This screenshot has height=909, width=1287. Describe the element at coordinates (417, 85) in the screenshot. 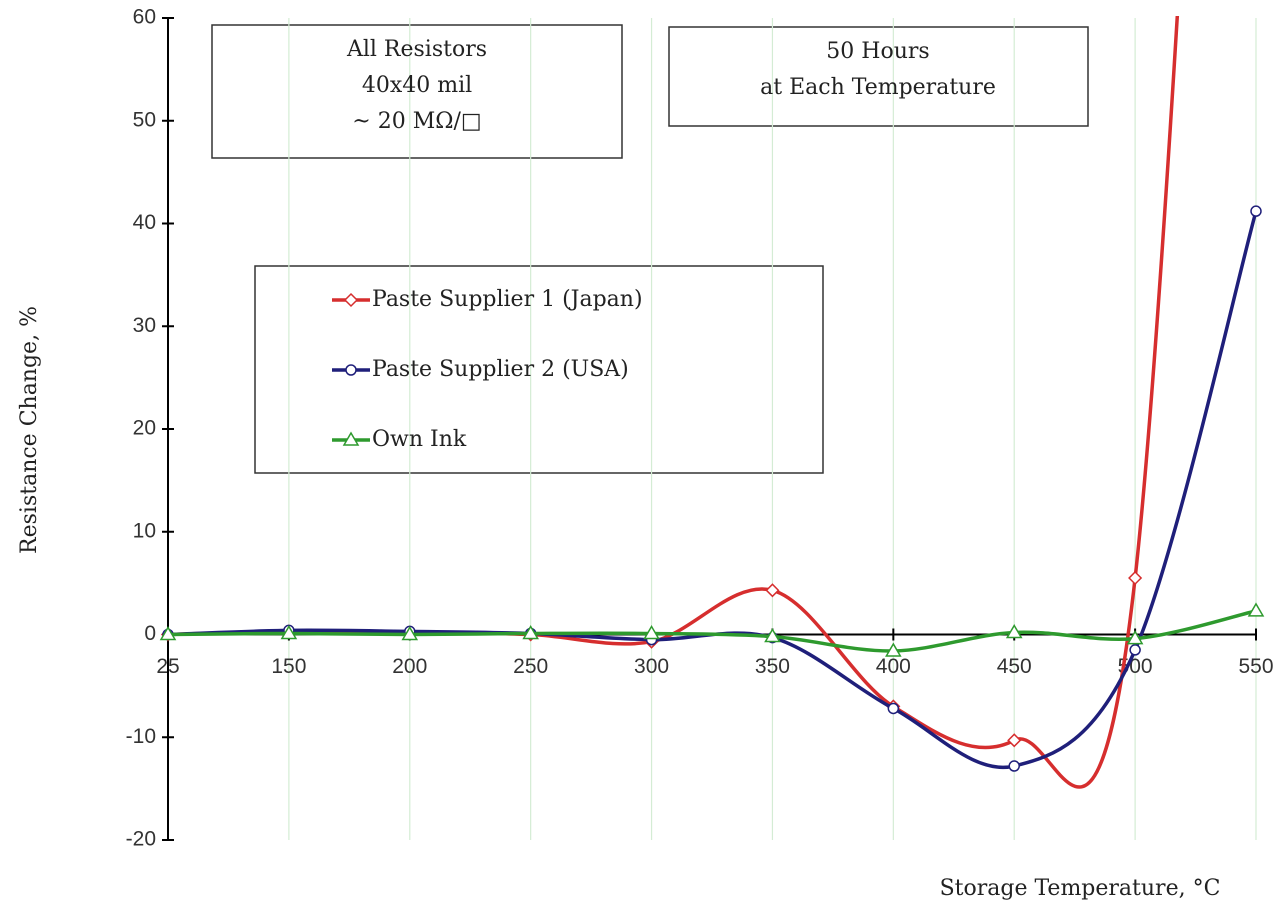

I see `annotation: 40x40 mil` at that location.